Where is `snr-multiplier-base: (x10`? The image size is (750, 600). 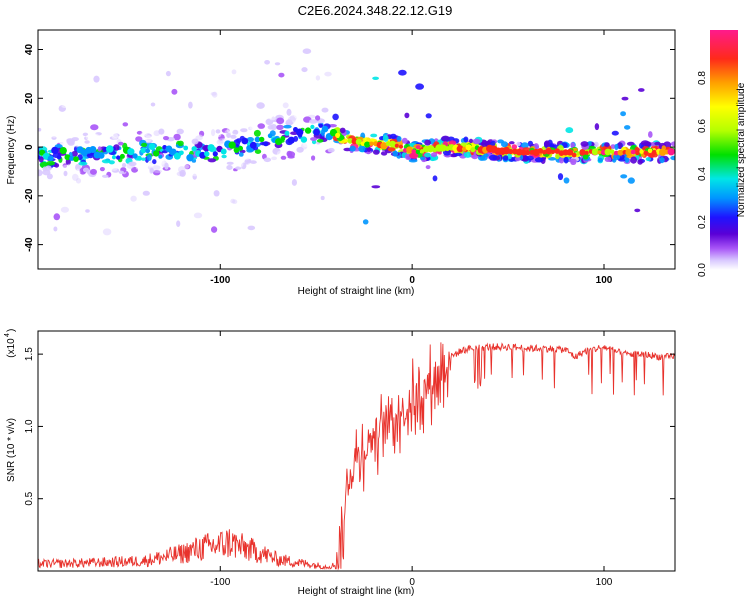
snr-multiplier-base: (x10 is located at coordinates (11, 348).